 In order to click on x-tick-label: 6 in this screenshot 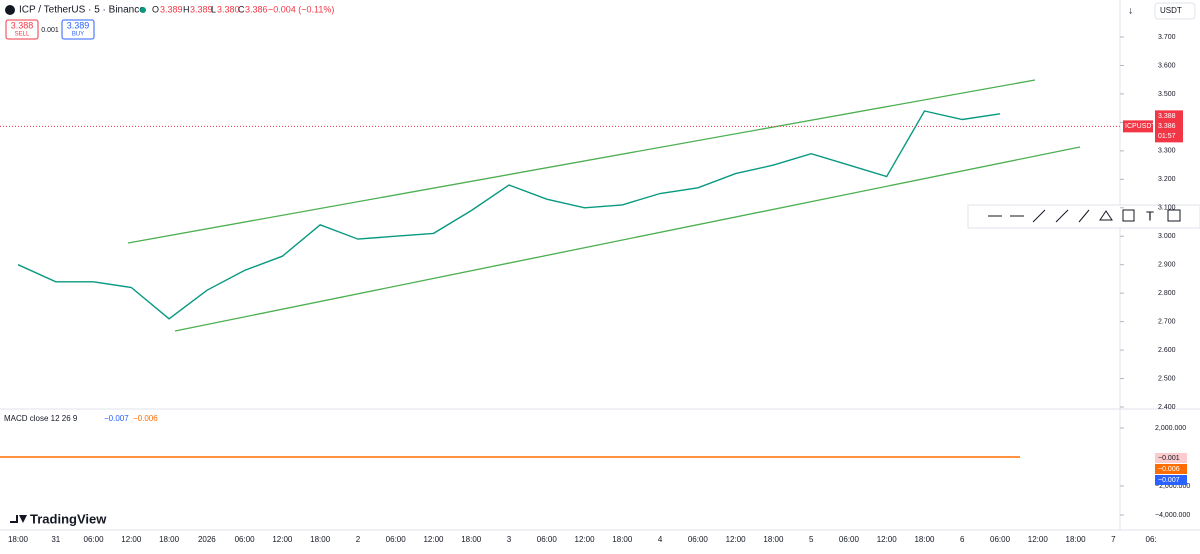, I will do `click(962, 539)`.